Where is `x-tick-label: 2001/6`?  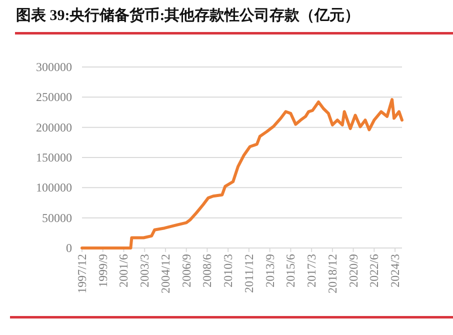
x-tick-label: 2001/6 is located at coordinates (123, 271).